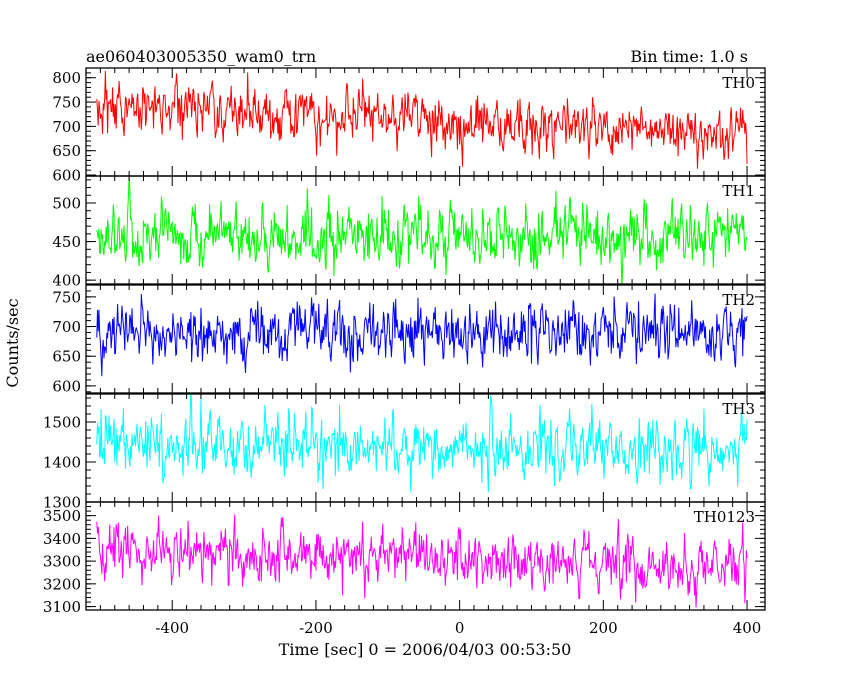 The height and width of the screenshot is (680, 850). I want to click on panel-th0: 600 650 700 750 800 TH0, so click(409, 126).